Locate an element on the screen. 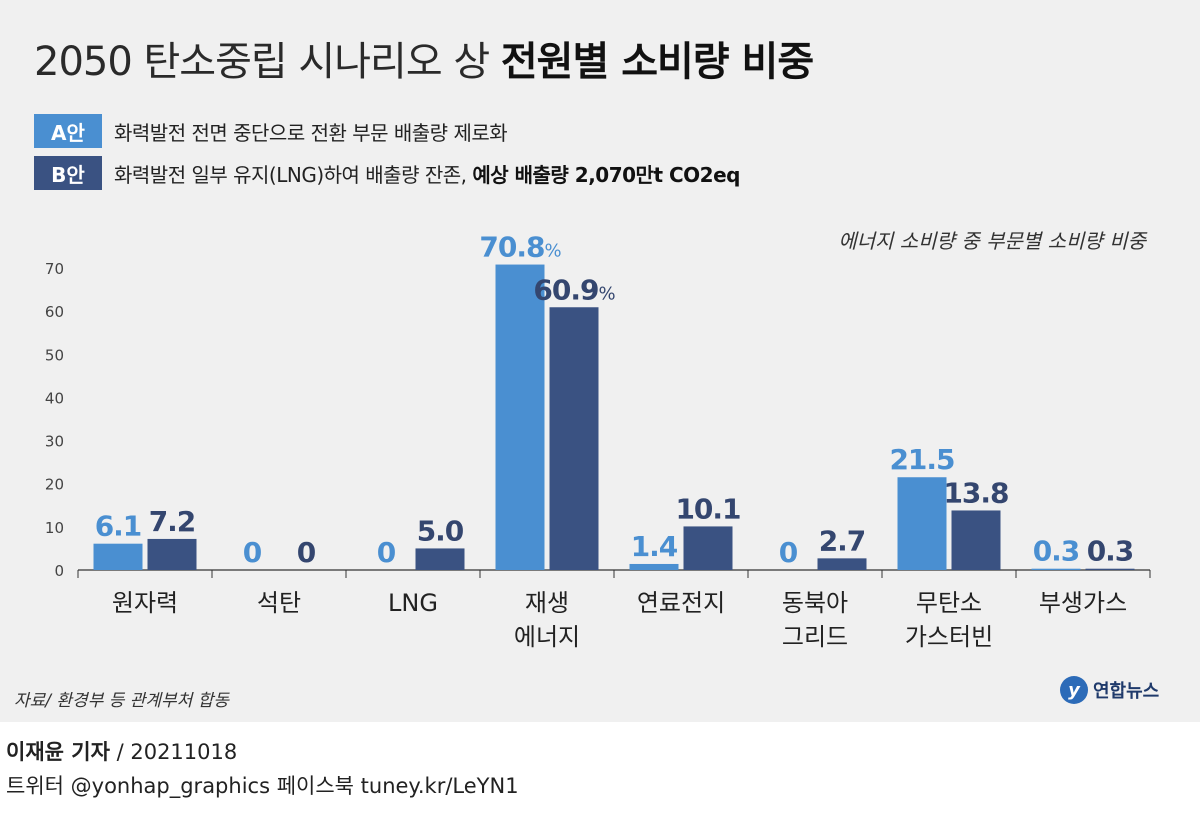 The width and height of the screenshot is (1200, 832). x-tick-label: 에너지 is located at coordinates (547, 637).